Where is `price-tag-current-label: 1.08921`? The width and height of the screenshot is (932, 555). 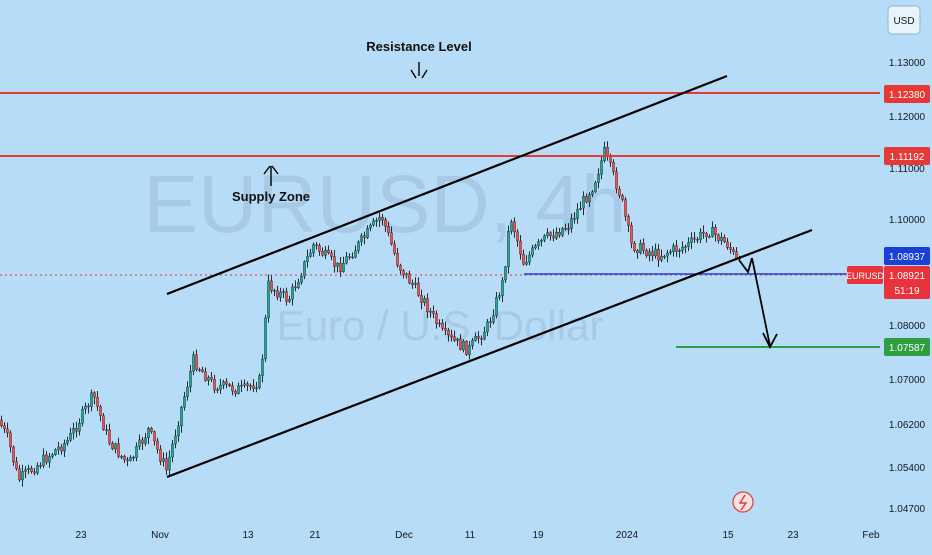 price-tag-current-label: 1.08921 is located at coordinates (907, 276).